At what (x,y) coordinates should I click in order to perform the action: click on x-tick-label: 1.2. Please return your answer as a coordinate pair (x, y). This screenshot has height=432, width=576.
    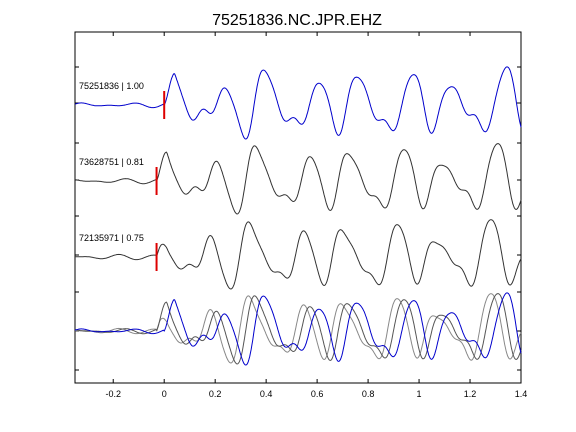
    Looking at the image, I should click on (470, 394).